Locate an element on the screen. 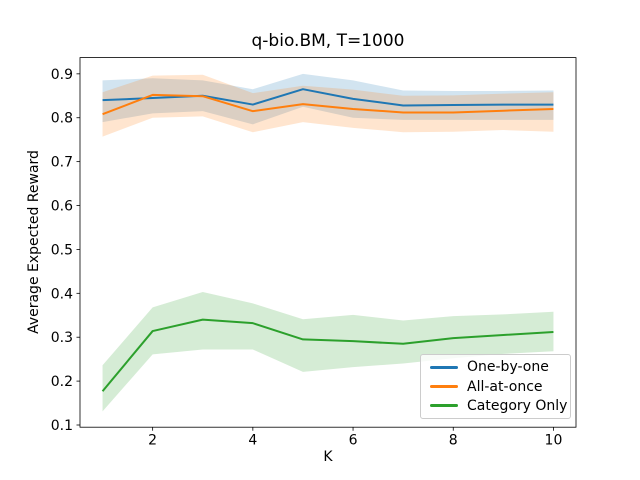 This screenshot has width=640, height=480. data-line-category-only is located at coordinates (327, 355).